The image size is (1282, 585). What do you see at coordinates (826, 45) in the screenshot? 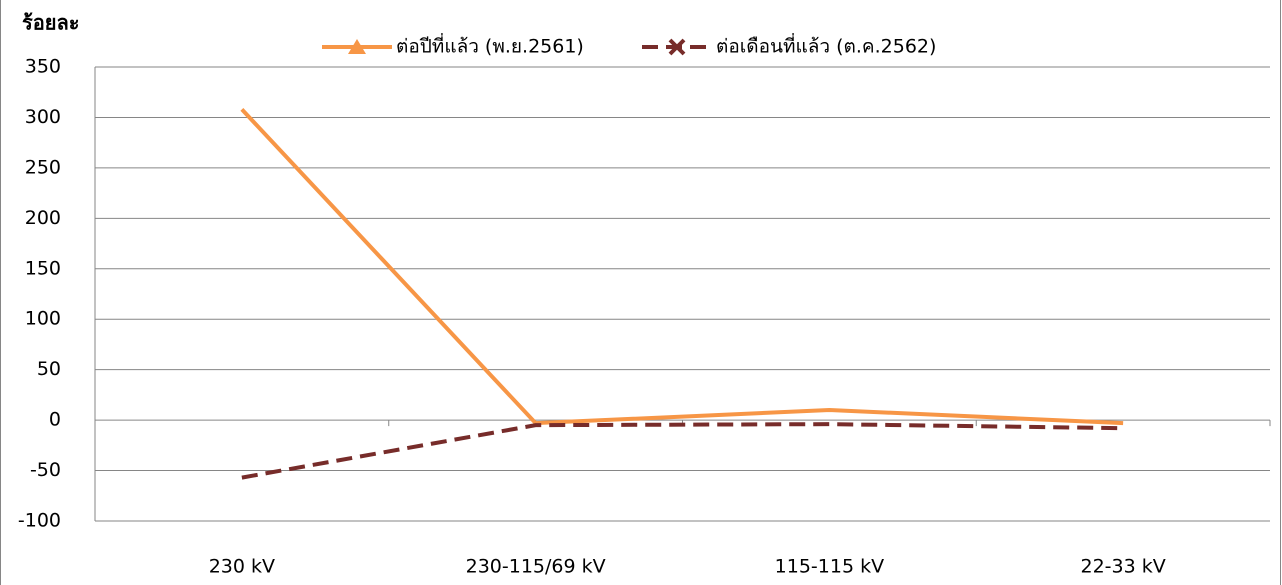
I see `legend-label: ต่อเดือนที่แล้ว (ต.ค.2562)` at bounding box center [826, 45].